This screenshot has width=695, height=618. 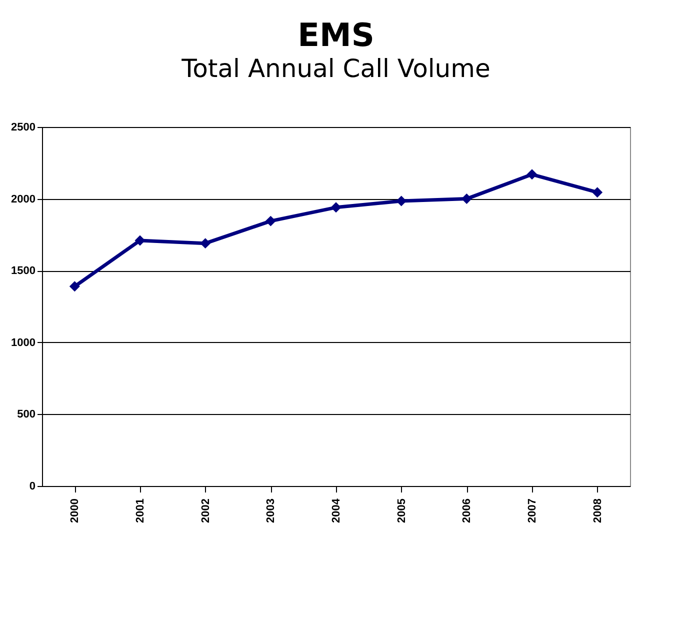 What do you see at coordinates (23, 342) in the screenshot?
I see `y-tick-label: 1000` at bounding box center [23, 342].